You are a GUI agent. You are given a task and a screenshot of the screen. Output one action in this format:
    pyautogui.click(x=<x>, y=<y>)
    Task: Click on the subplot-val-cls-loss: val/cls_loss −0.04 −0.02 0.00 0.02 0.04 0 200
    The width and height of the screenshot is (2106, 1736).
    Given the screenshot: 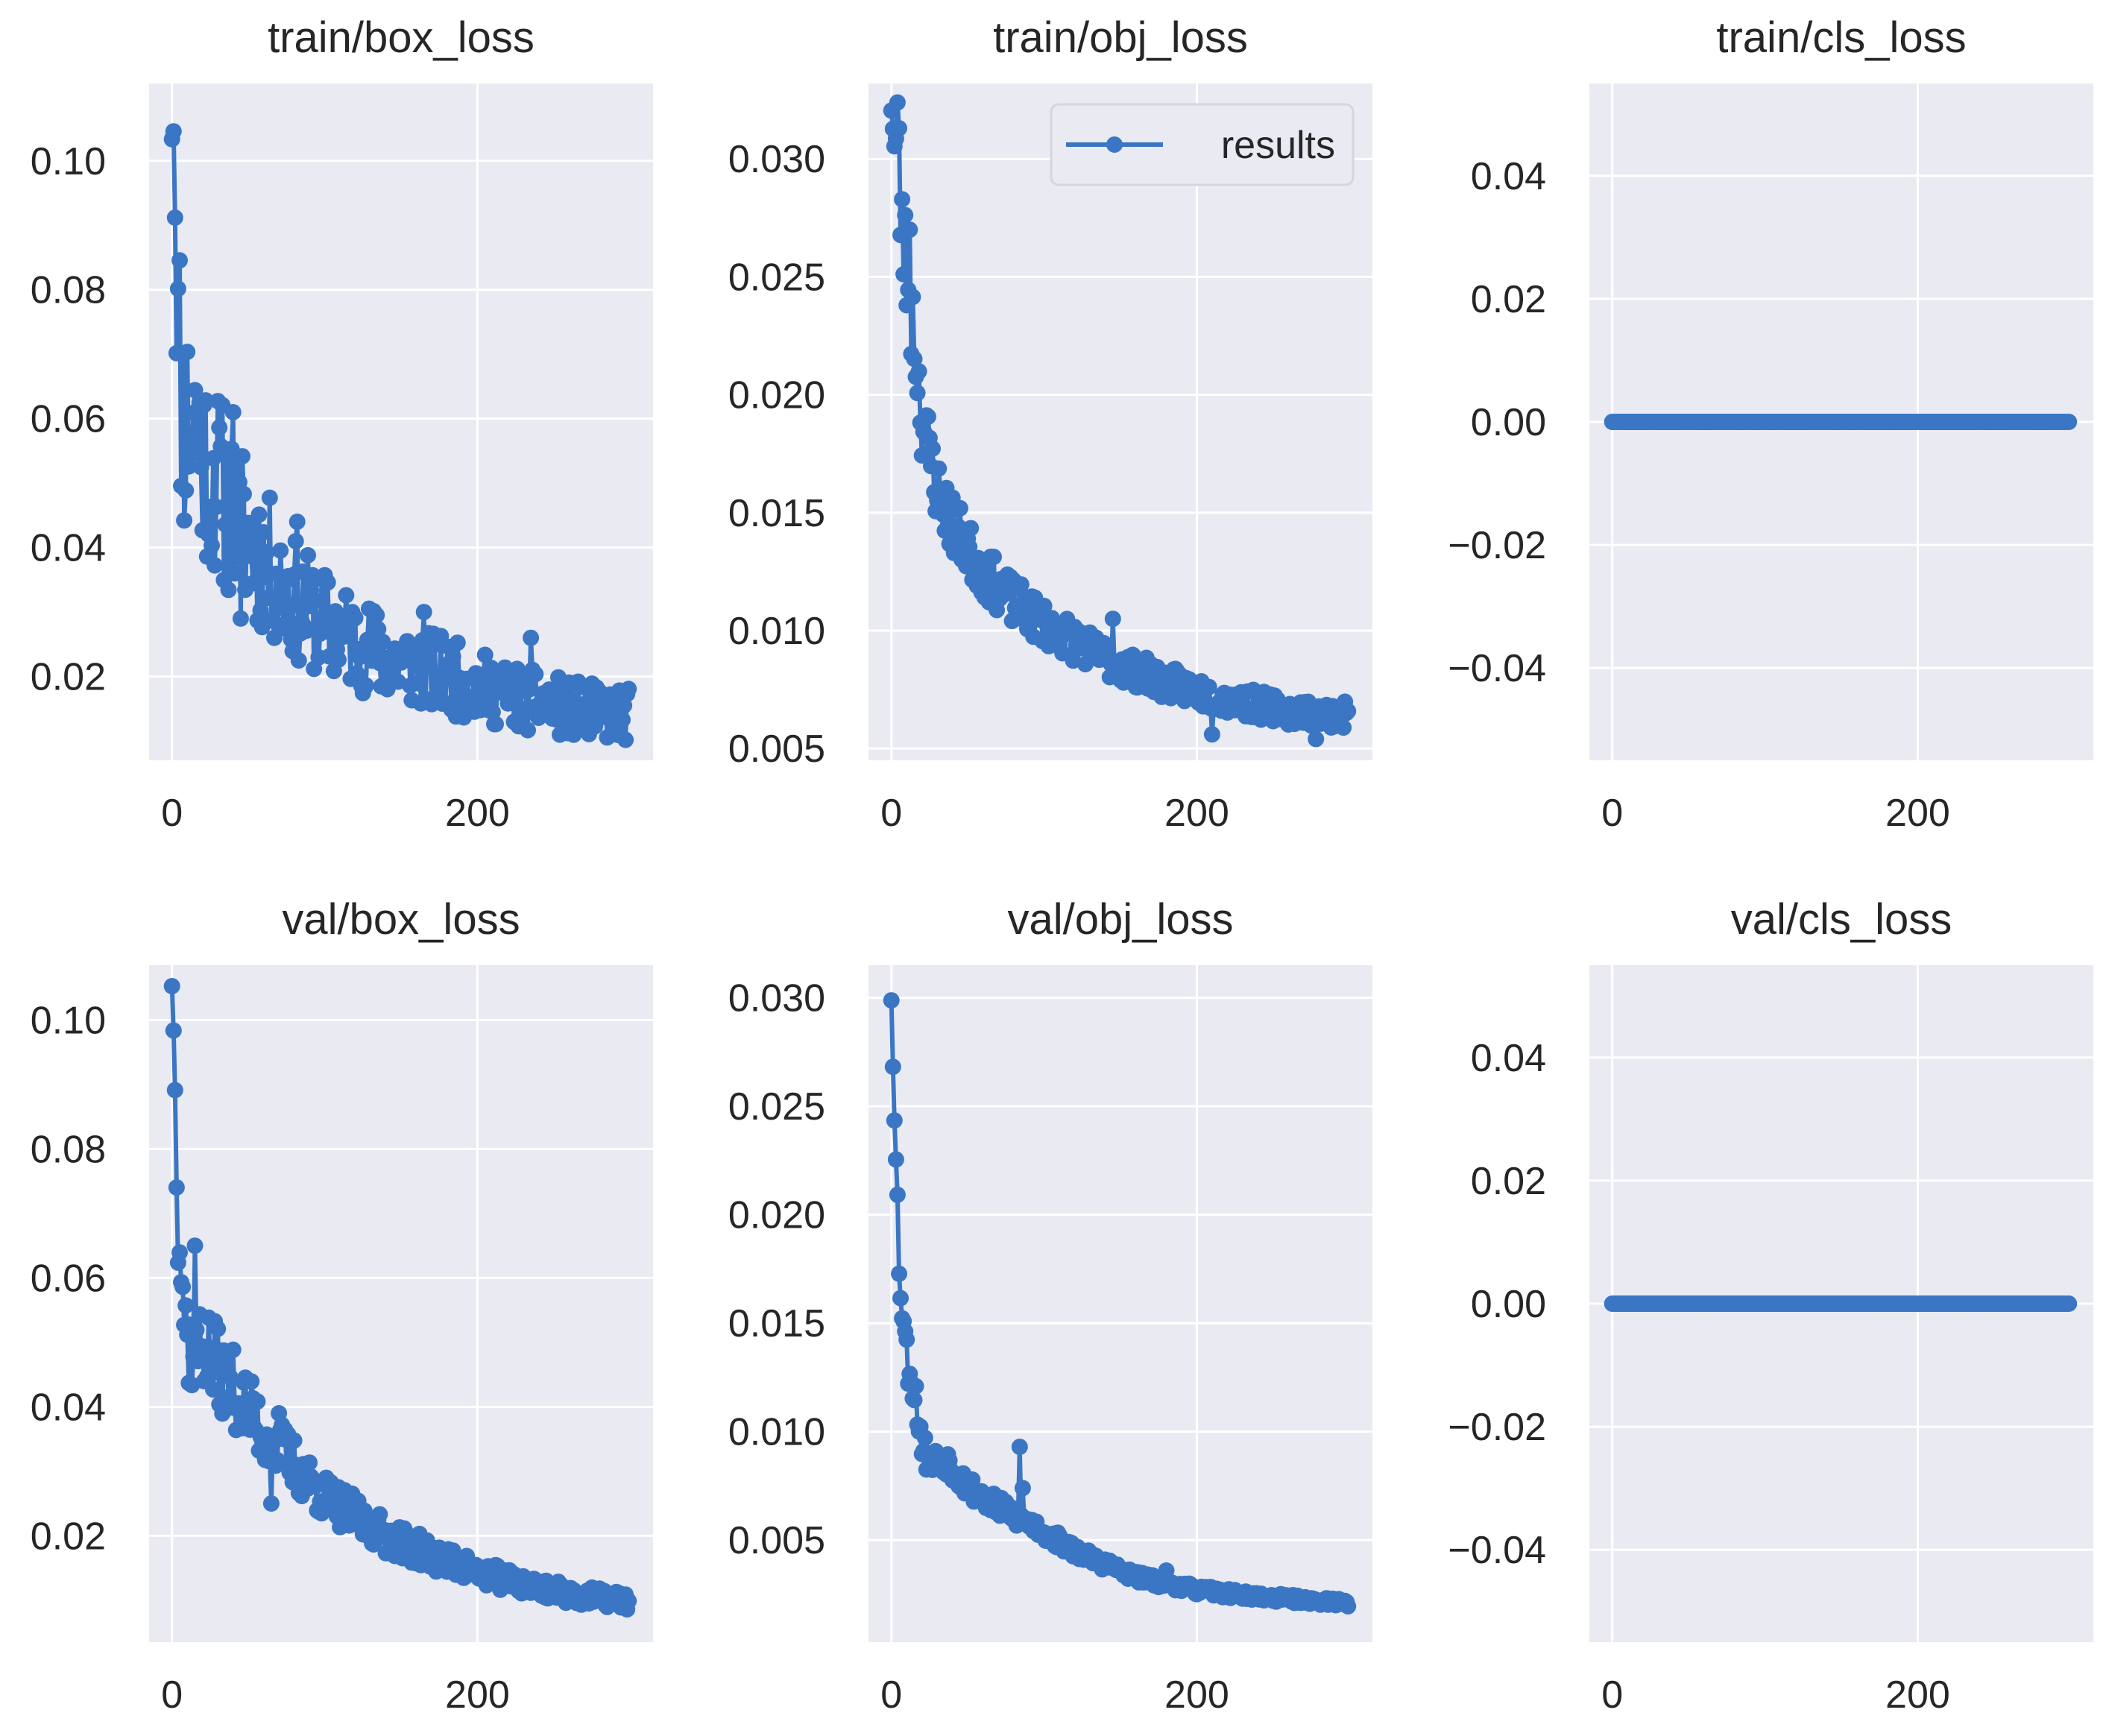 What is the action you would take?
    pyautogui.click(x=1770, y=1306)
    